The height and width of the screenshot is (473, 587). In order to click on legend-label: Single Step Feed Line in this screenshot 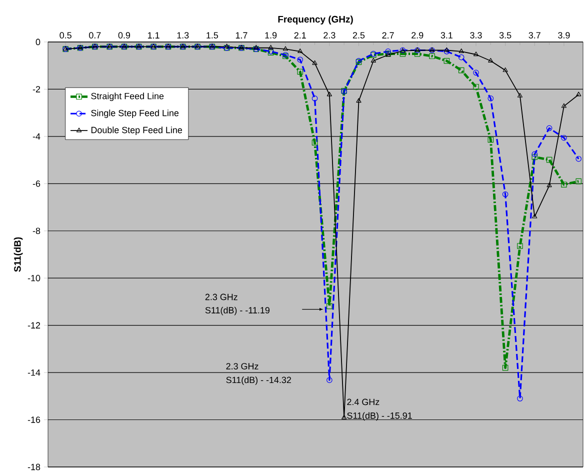, I will do `click(135, 114)`.